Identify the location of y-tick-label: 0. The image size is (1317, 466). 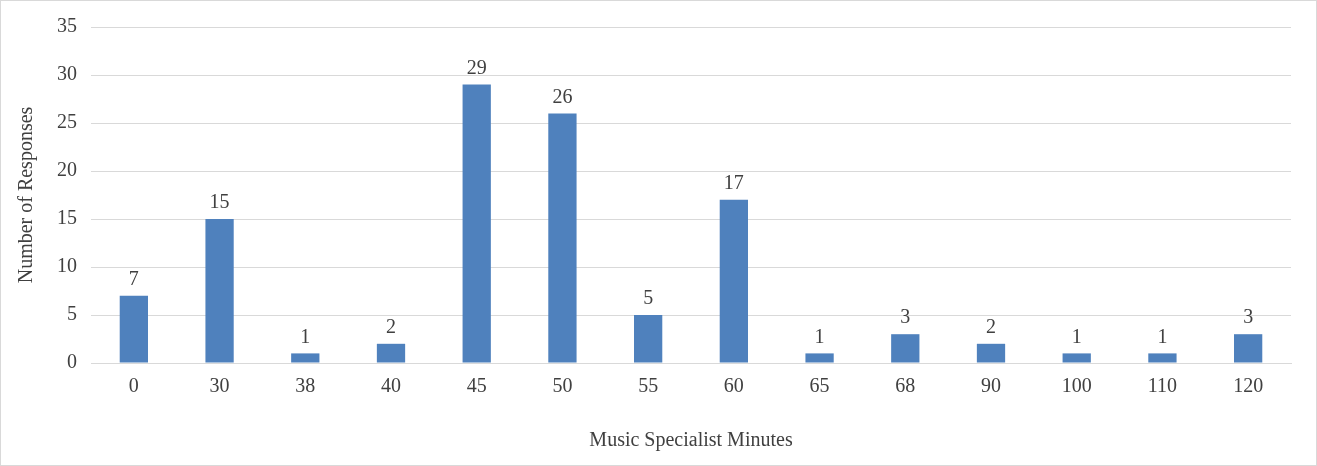
(72, 361).